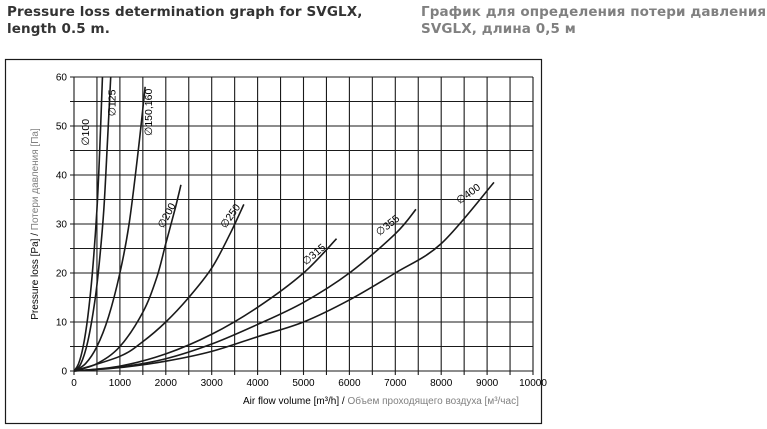 The height and width of the screenshot is (429, 767). I want to click on x-axis-label-en: Air flow volume [m³/h], so click(291, 401).